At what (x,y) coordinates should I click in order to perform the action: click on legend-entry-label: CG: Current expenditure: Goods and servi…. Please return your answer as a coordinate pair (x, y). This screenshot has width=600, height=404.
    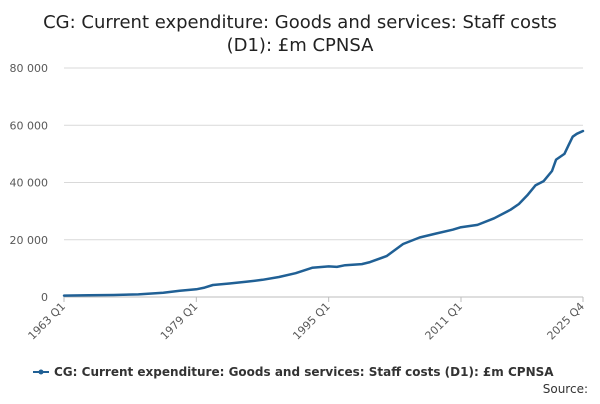
    Looking at the image, I should click on (304, 372).